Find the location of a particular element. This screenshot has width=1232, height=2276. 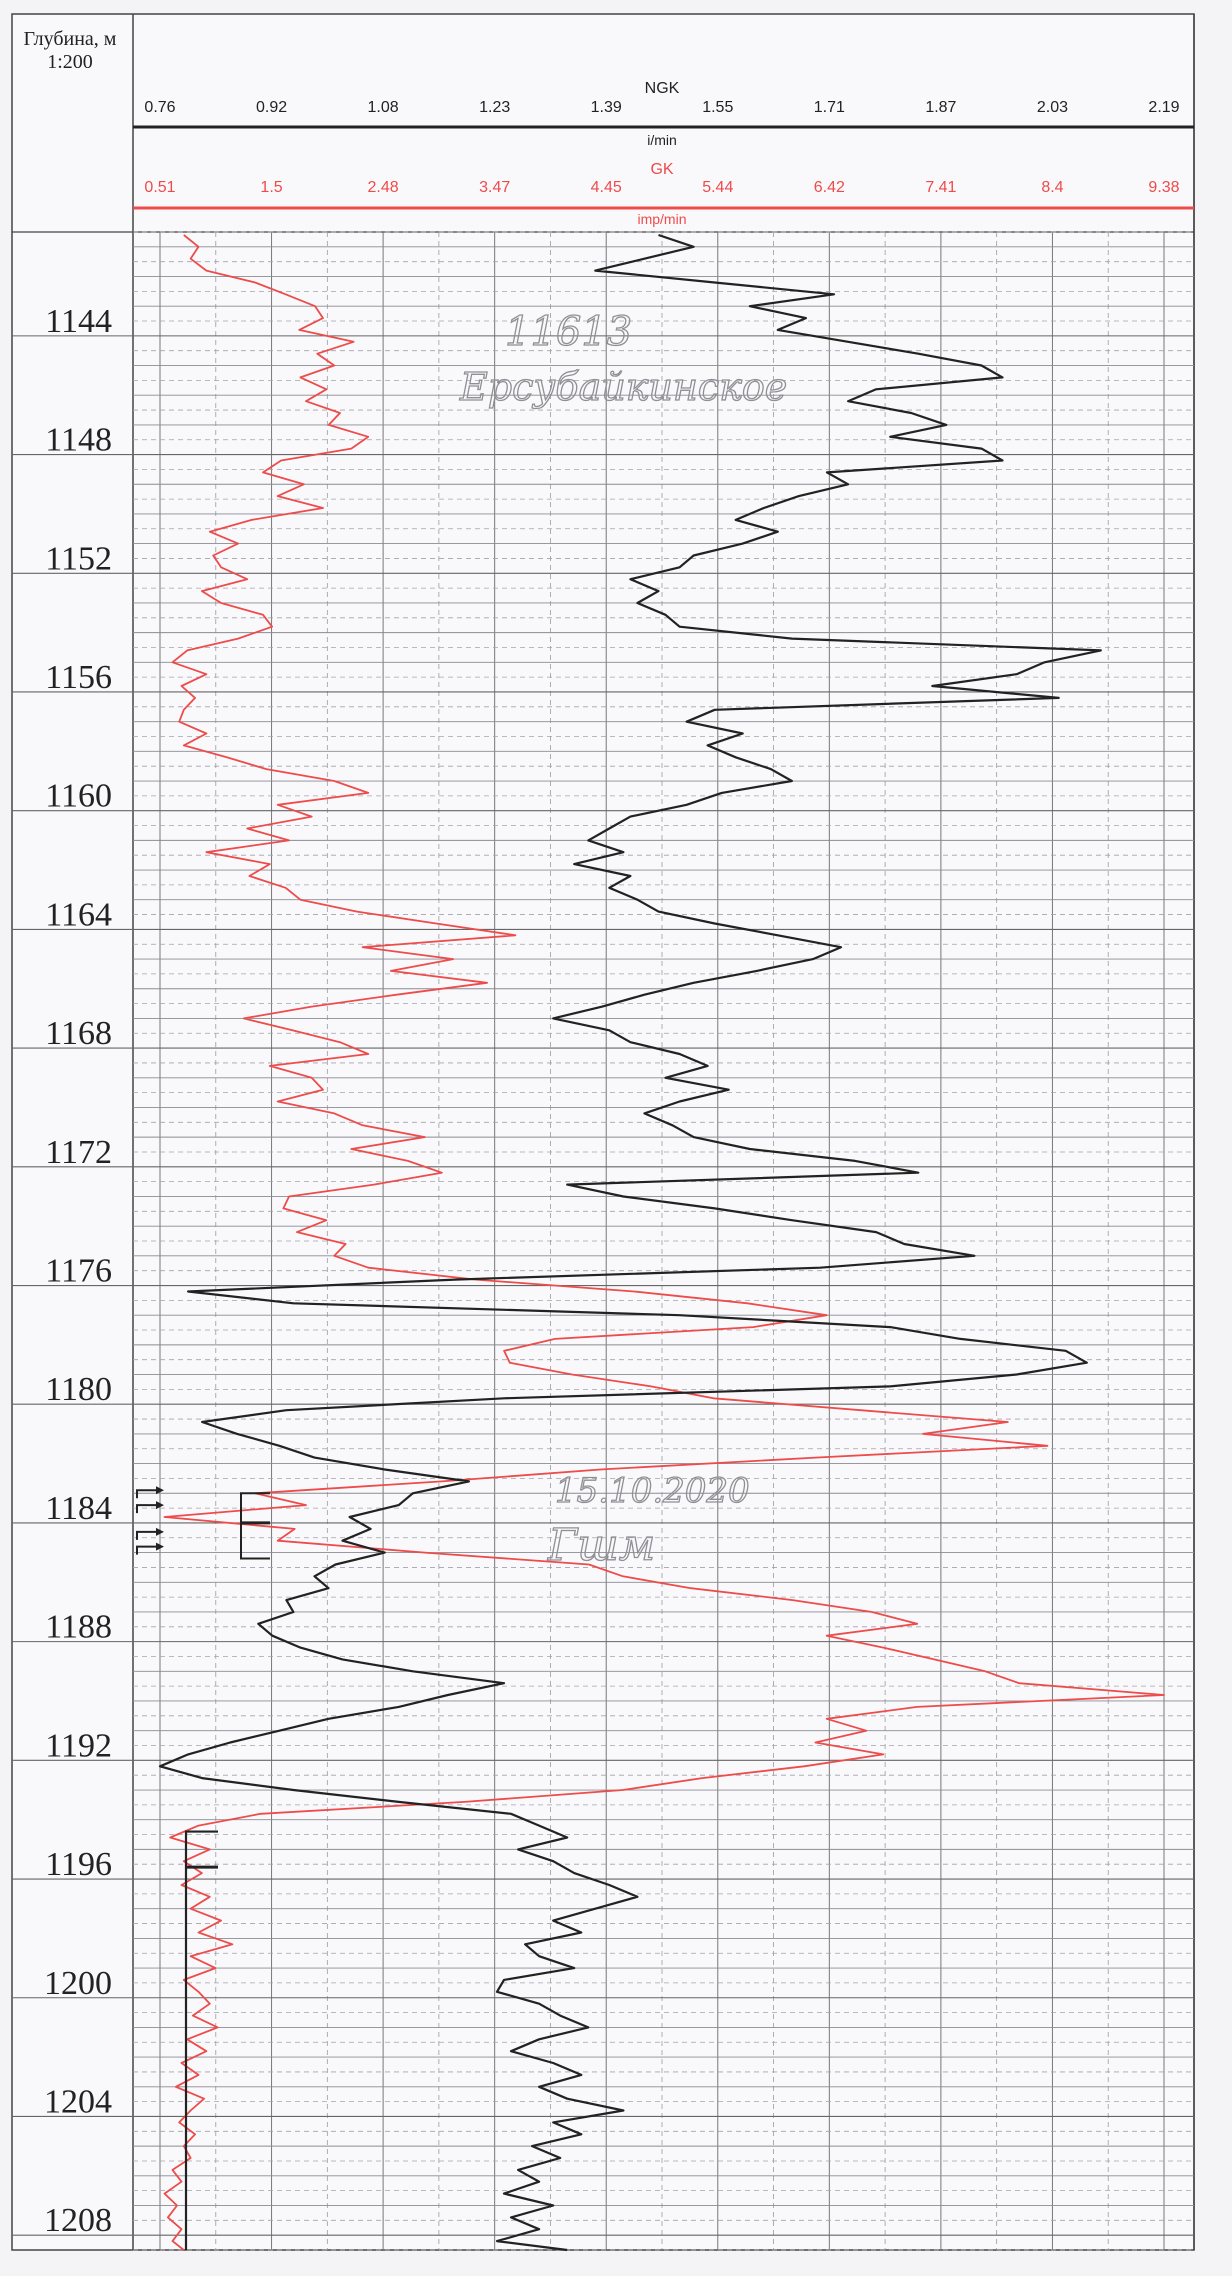

perforation-bracket is located at coordinates (255, 1526).